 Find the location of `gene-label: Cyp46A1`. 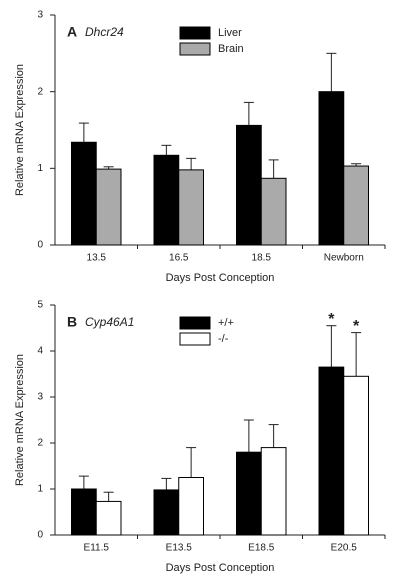

gene-label: Cyp46A1 is located at coordinates (109, 322).